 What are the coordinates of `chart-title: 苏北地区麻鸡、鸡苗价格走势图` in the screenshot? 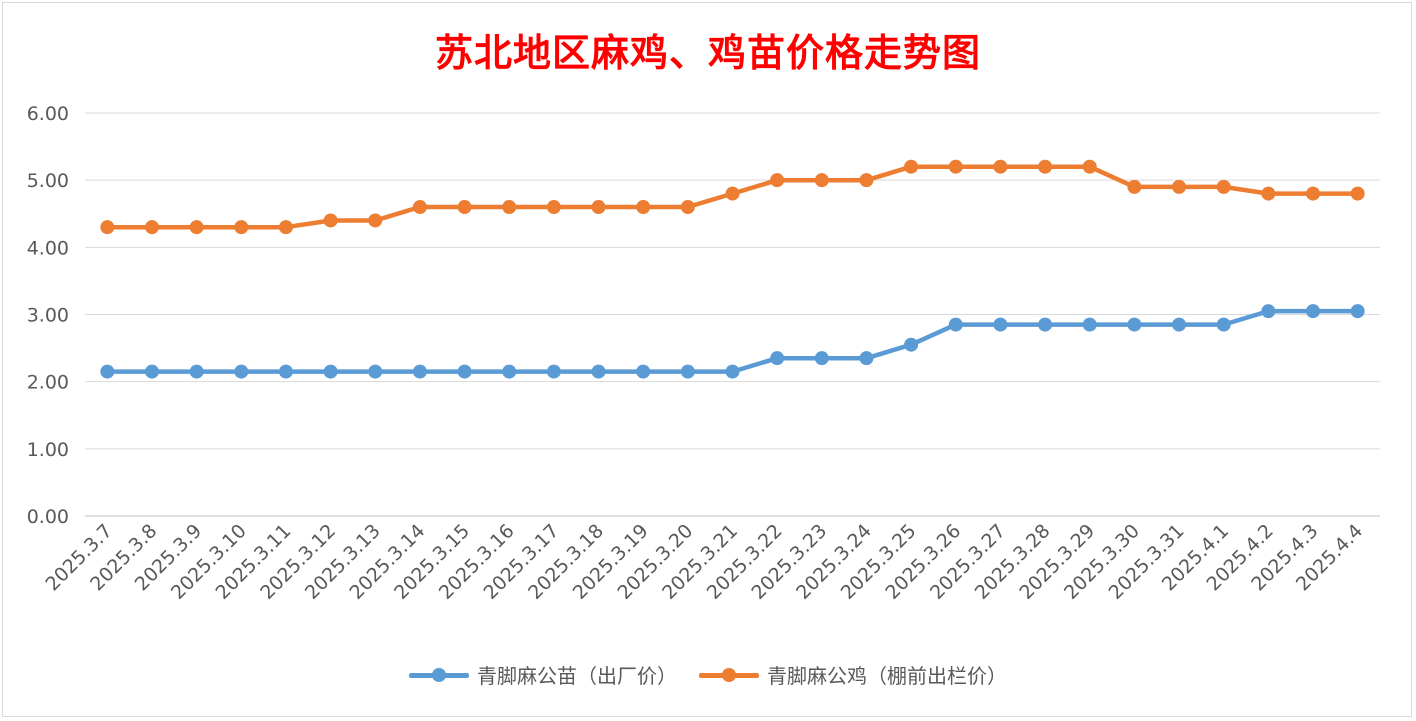 It's located at (707, 52).